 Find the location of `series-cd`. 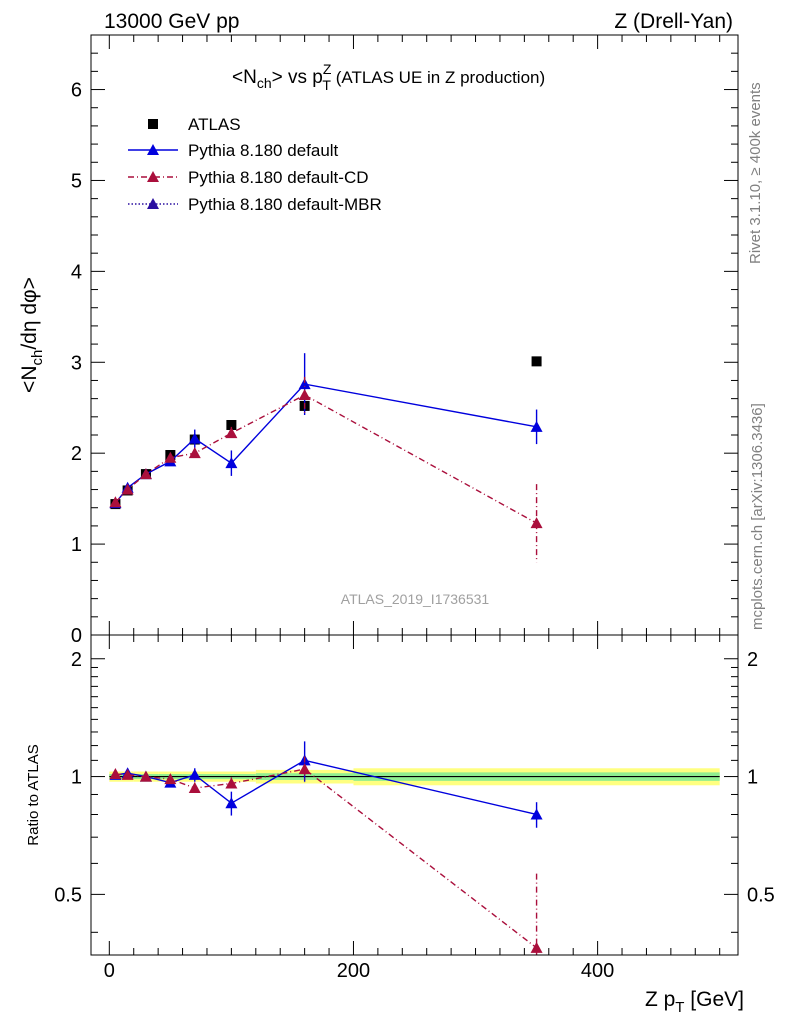

series-cd is located at coordinates (326, 469).